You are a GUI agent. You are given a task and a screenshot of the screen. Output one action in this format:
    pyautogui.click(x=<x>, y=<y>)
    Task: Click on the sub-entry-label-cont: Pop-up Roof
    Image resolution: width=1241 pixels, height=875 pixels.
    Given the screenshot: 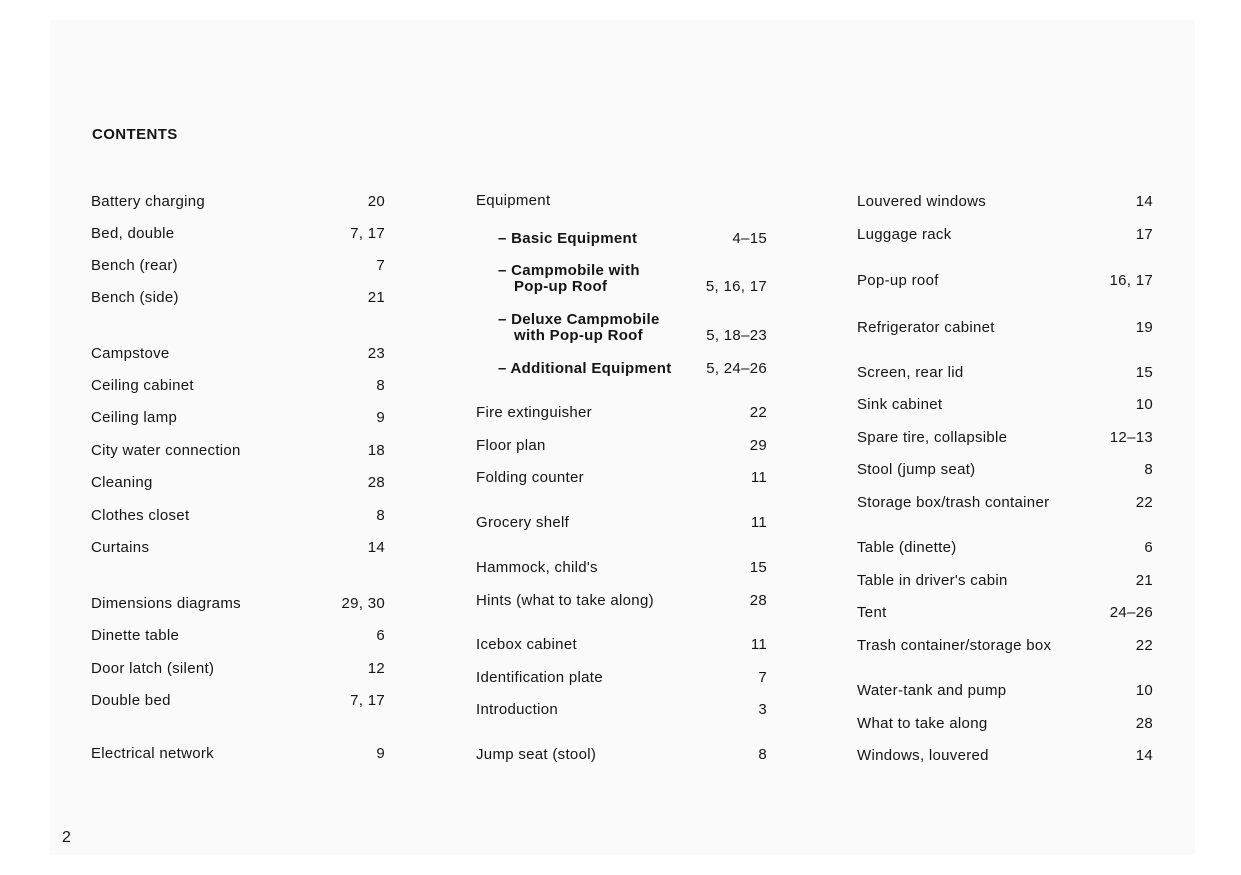 What is the action you would take?
    pyautogui.click(x=561, y=286)
    